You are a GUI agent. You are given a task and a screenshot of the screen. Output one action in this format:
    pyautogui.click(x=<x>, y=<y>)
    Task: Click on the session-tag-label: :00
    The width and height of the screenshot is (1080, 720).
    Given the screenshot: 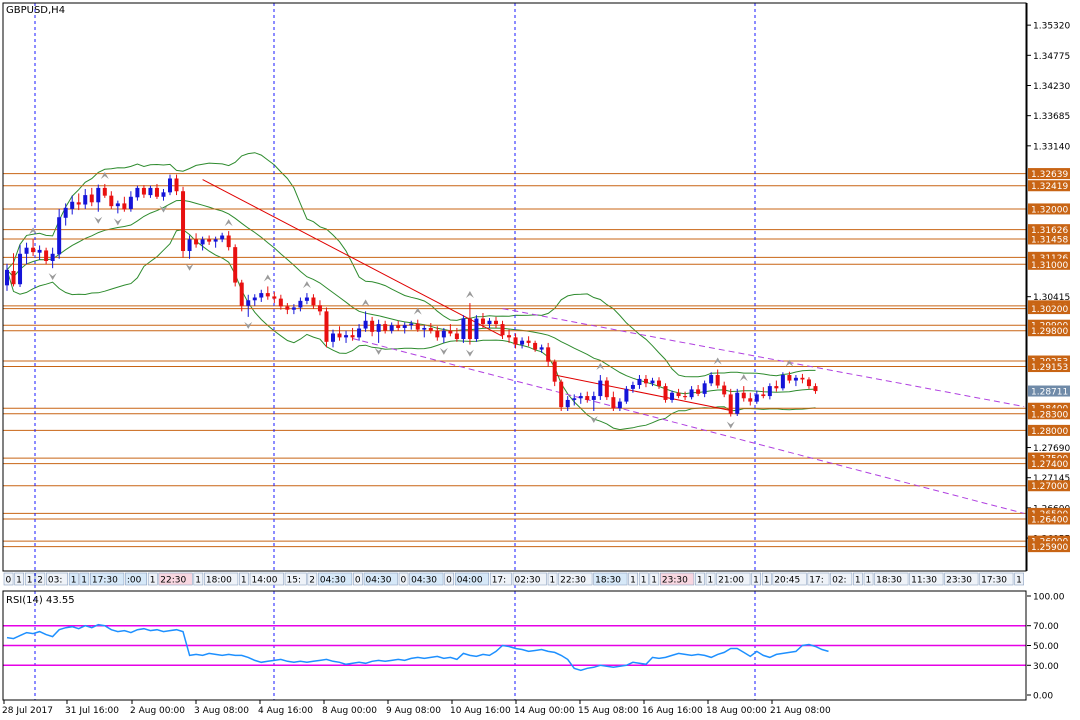 What is the action you would take?
    pyautogui.click(x=134, y=581)
    